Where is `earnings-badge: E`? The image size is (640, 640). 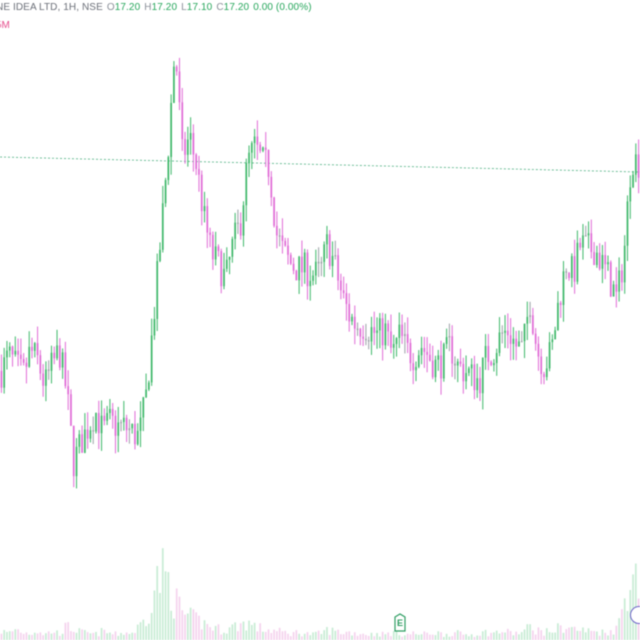 earnings-badge: E is located at coordinates (400, 623).